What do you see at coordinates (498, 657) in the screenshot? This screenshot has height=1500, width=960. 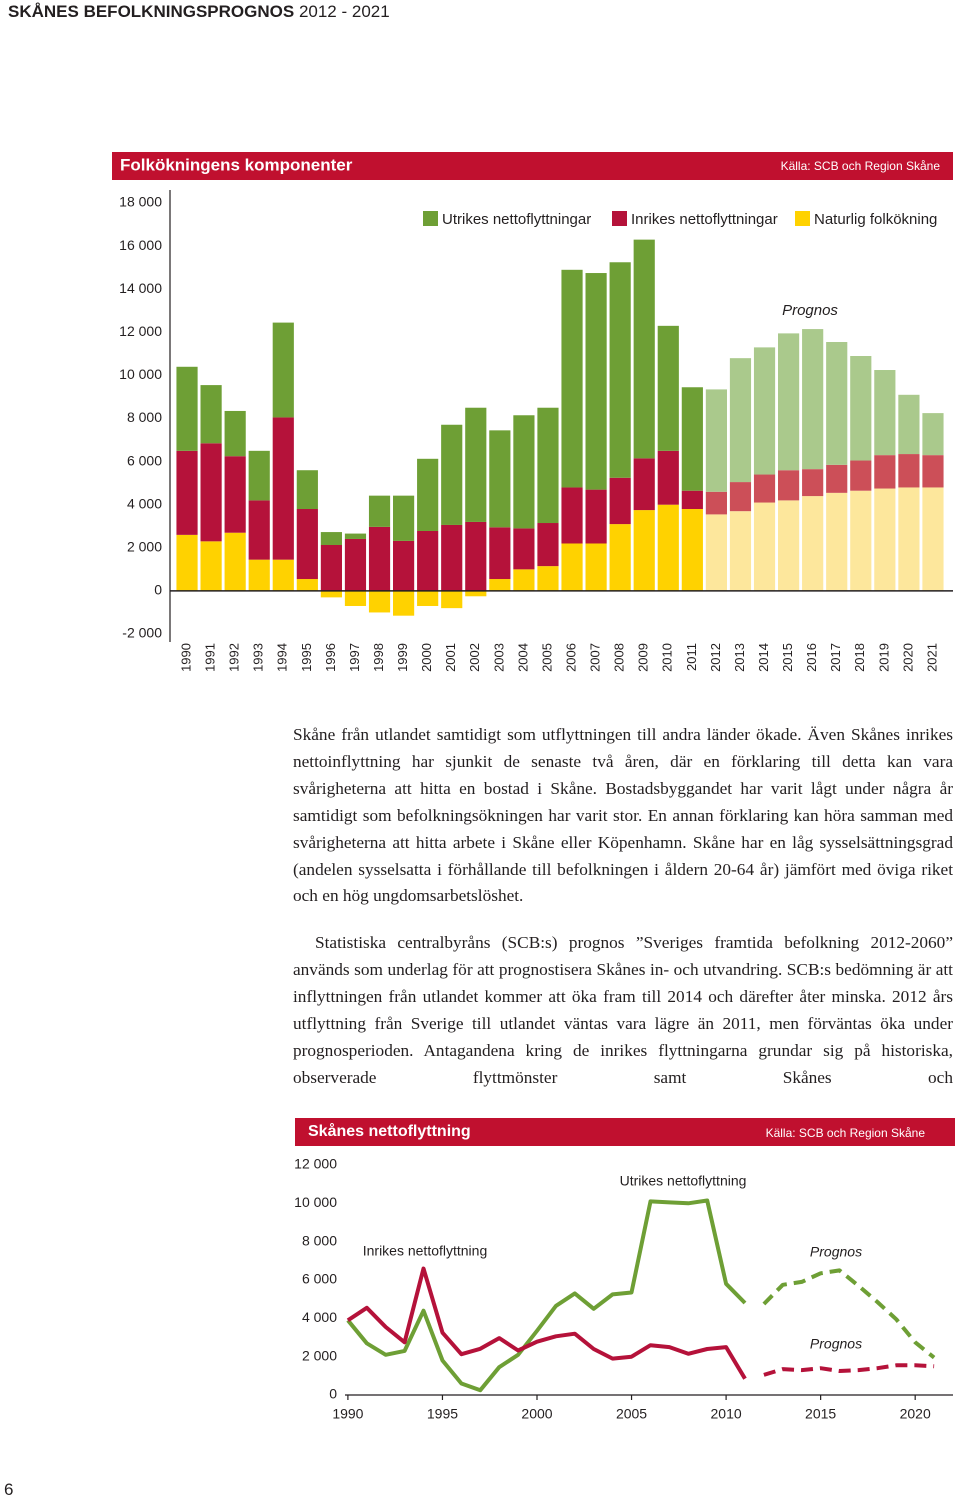 I see `x-tick-label: 2003` at bounding box center [498, 657].